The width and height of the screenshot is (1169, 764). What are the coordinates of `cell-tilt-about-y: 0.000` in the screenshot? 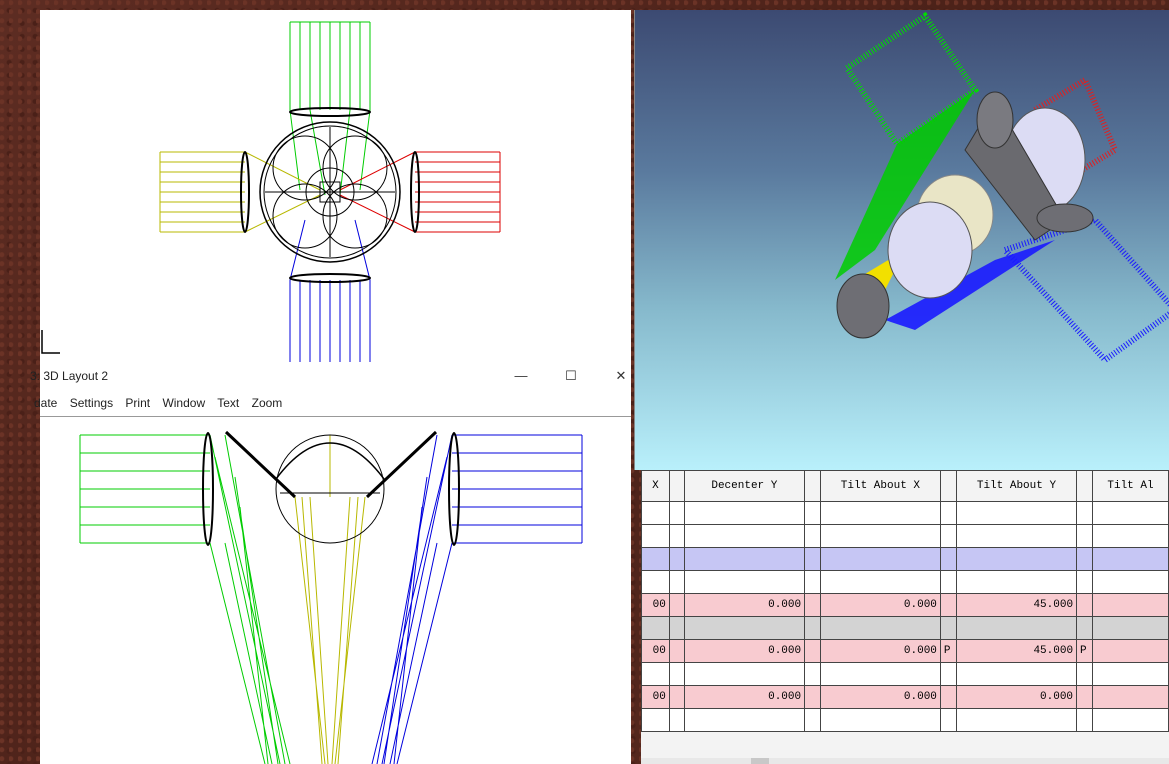 It's located at (1016, 697).